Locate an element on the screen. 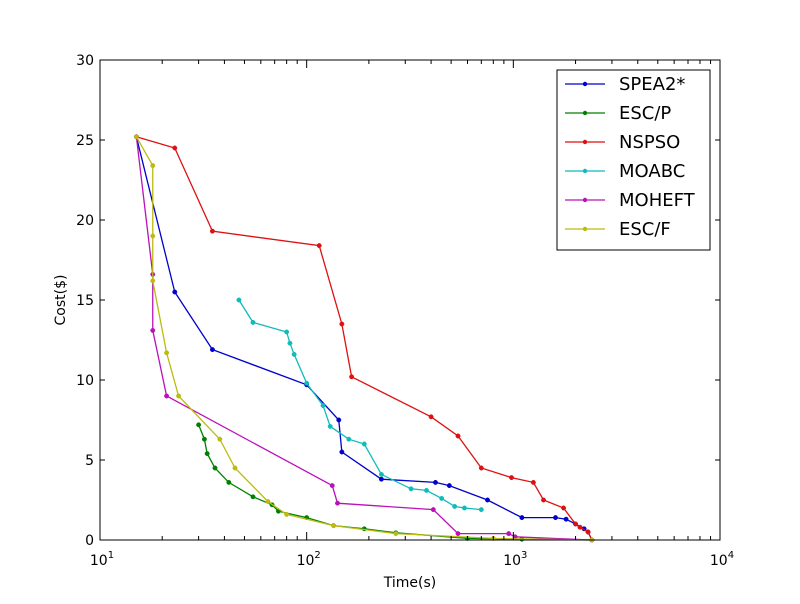 Image resolution: width=800 pixels, height=604 pixels. legend-item: NSPSO is located at coordinates (622, 142).